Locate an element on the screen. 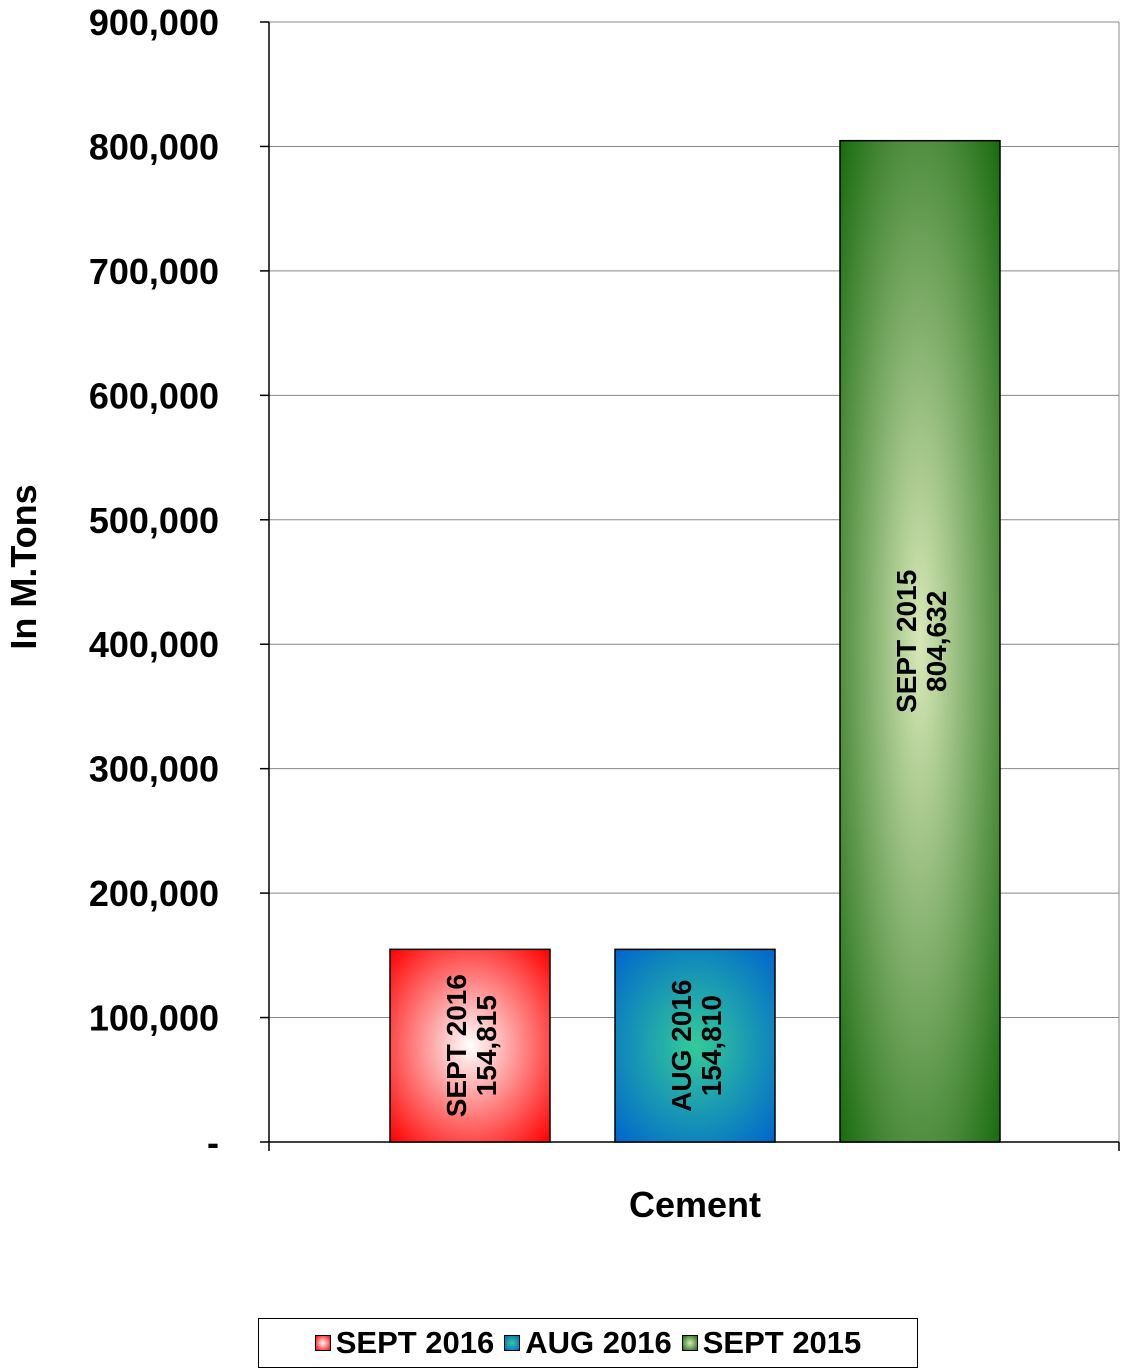 Image resolution: width=1121 pixels, height=1372 pixels. bar-data-label: SEPT 2016154,815 is located at coordinates (471, 1045).